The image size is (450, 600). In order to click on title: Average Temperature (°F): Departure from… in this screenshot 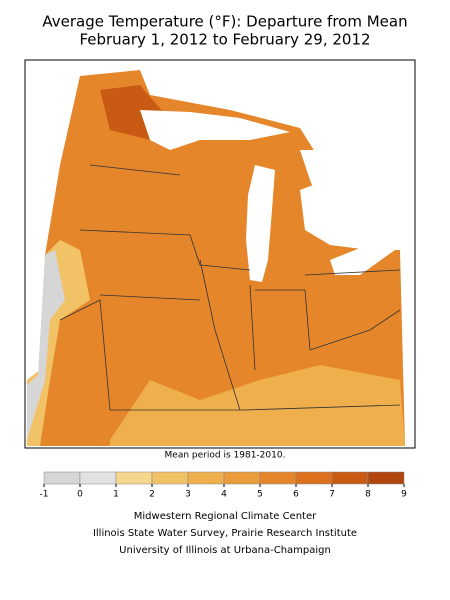, I will do `click(224, 22)`.